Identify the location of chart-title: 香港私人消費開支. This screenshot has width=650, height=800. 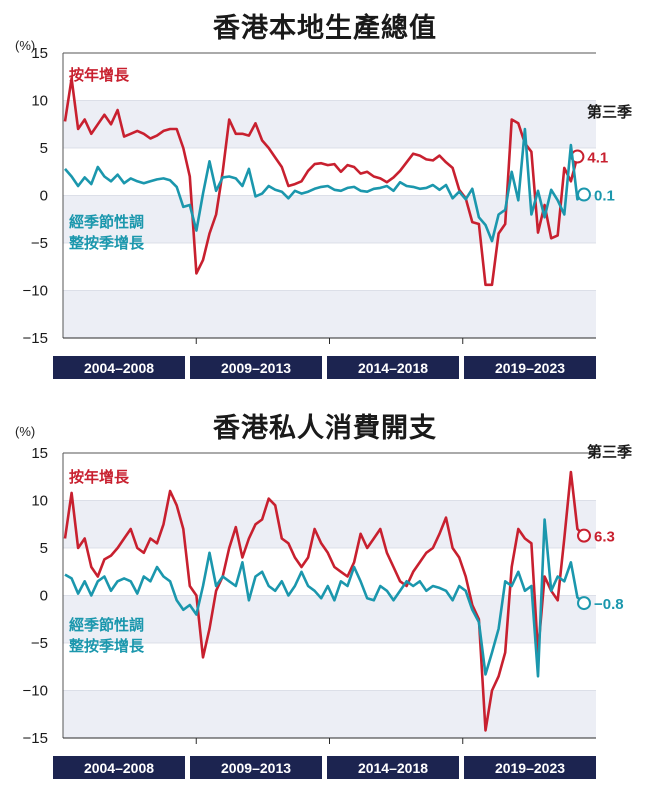
(325, 428).